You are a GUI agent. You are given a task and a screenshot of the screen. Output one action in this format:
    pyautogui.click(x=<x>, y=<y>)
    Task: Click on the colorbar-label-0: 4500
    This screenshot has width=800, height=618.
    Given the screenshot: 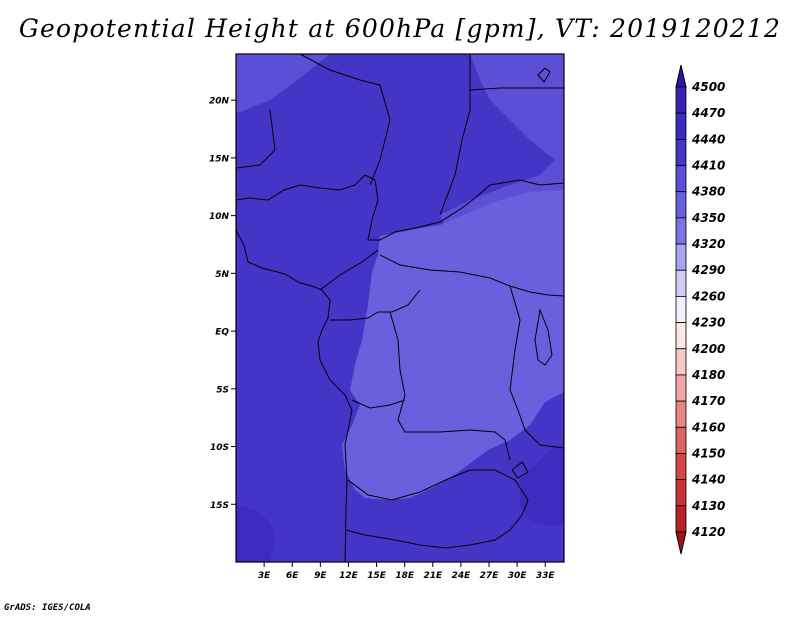 What is the action you would take?
    pyautogui.click(x=708, y=87)
    